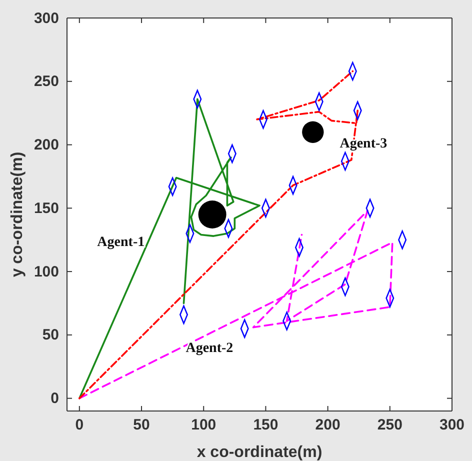 This screenshot has width=472, height=461. What do you see at coordinates (452, 425) in the screenshot?
I see `x-tick-label: 300` at bounding box center [452, 425].